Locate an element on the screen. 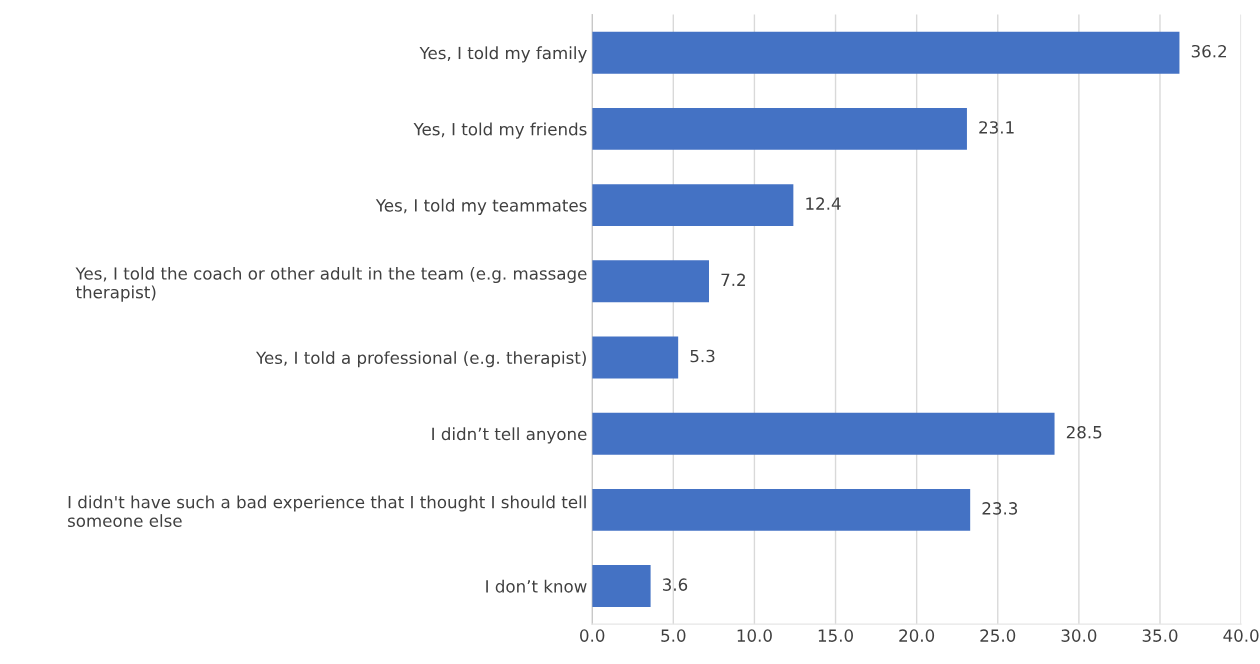 Image resolution: width=1260 pixels, height=664 pixels. y-tick-label: Yes, I told my friends is located at coordinates (500, 130).